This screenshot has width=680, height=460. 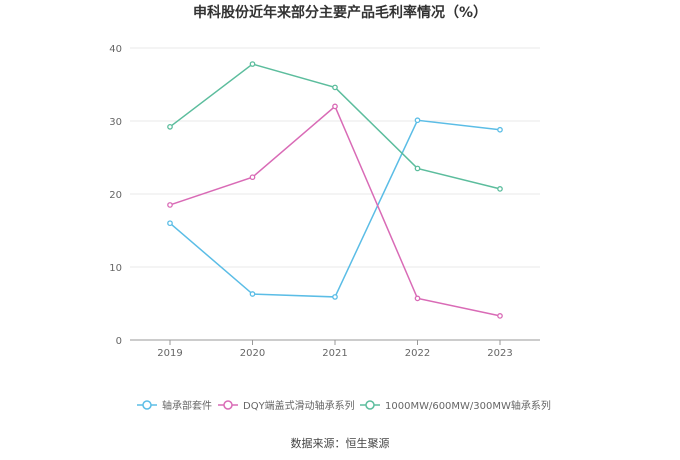 I want to click on data-point-0-2021, so click(x=335, y=297).